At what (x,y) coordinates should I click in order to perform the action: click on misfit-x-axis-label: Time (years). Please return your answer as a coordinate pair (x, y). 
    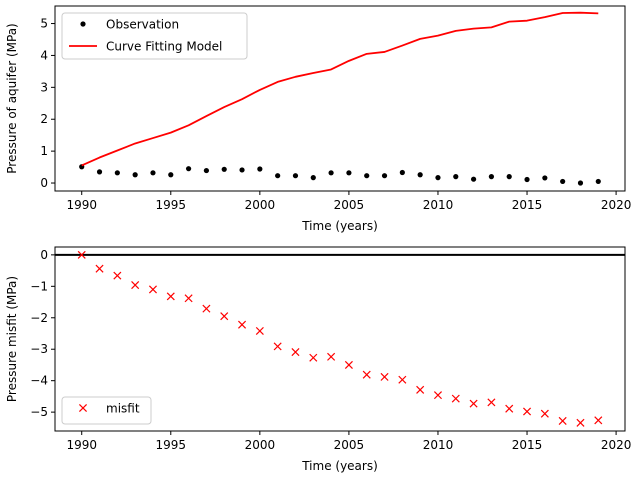
    Looking at the image, I should click on (339, 466).